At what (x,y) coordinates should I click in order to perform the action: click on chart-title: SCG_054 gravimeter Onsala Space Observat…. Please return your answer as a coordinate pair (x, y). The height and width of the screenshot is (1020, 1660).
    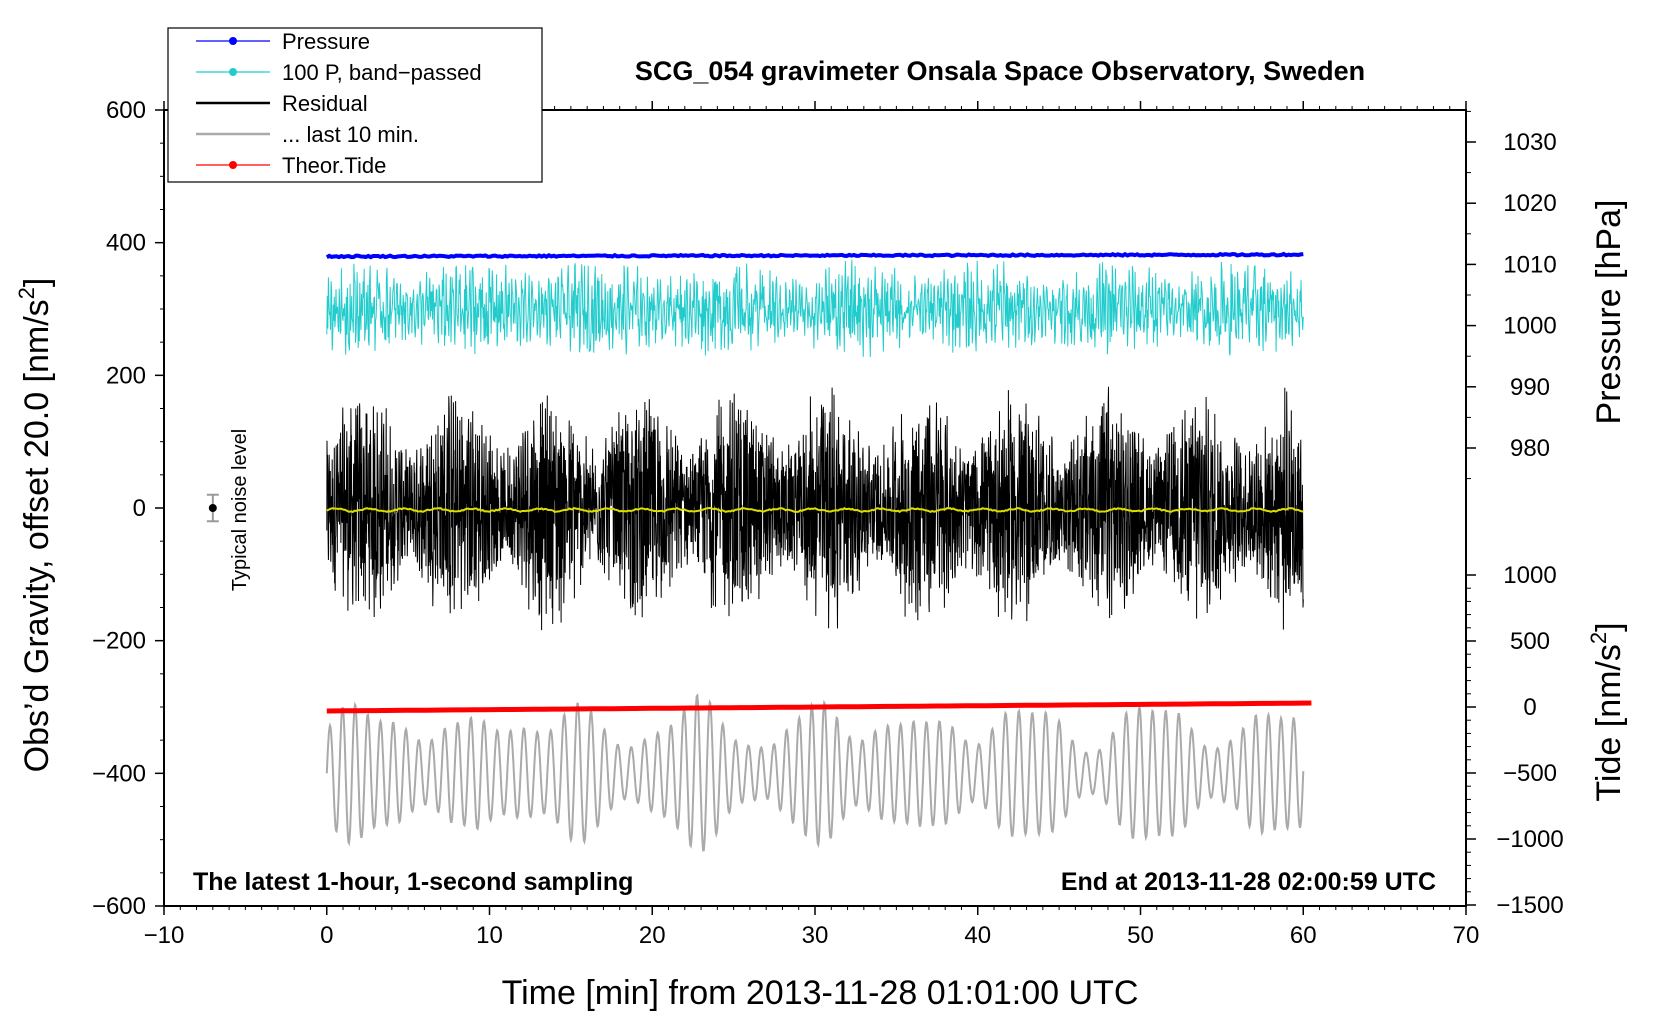
    Looking at the image, I should click on (1000, 71).